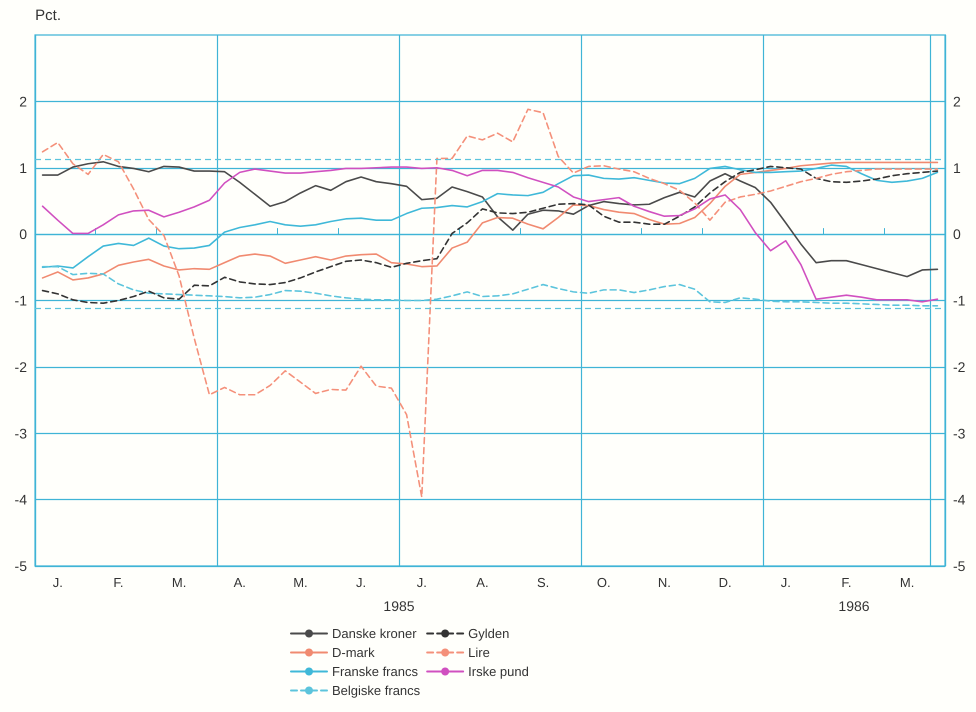  Describe the element at coordinates (959, 433) in the screenshot. I see `y2-tick-label: -3` at that location.